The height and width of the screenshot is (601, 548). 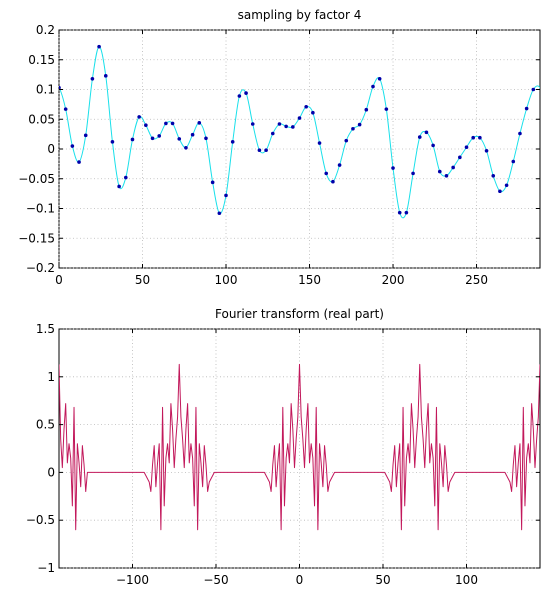 What do you see at coordinates (45, 329) in the screenshot?
I see `y-tick-label: 1.5` at bounding box center [45, 329].